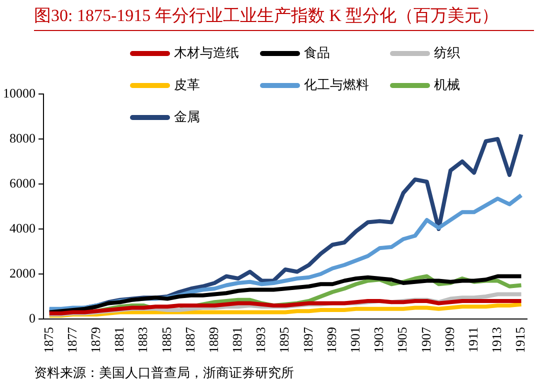  What do you see at coordinates (166, 340) in the screenshot?
I see `x-tick-label: 1885` at bounding box center [166, 340].